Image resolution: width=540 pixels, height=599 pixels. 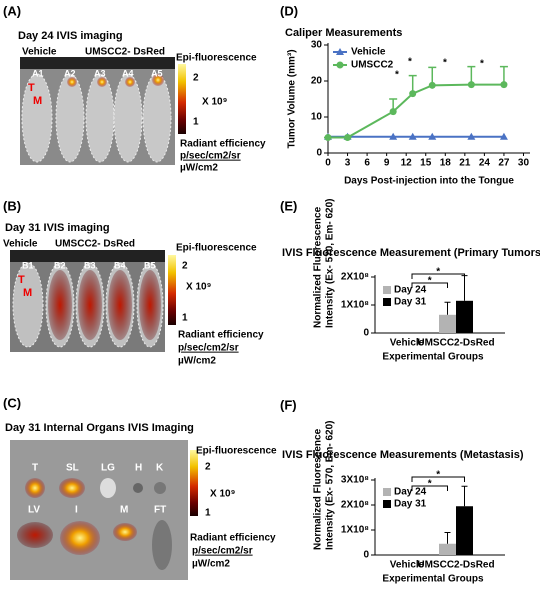 I want to click on legend-label: Vehicle, so click(x=368, y=52).